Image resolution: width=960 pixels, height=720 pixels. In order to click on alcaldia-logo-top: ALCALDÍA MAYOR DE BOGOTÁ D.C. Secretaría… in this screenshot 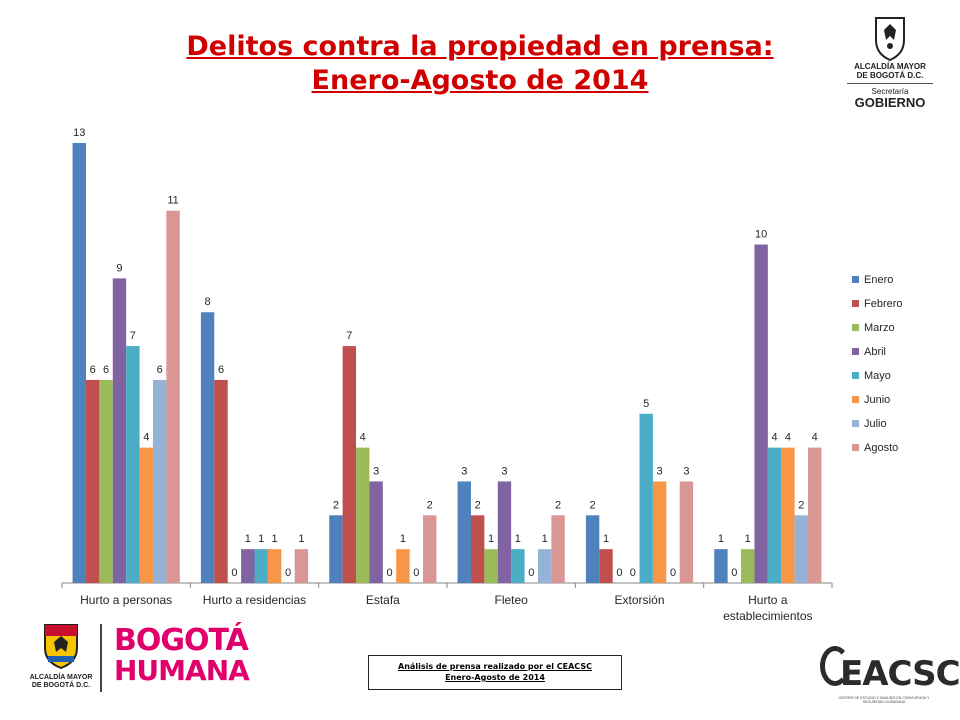, I will do `click(890, 62)`.